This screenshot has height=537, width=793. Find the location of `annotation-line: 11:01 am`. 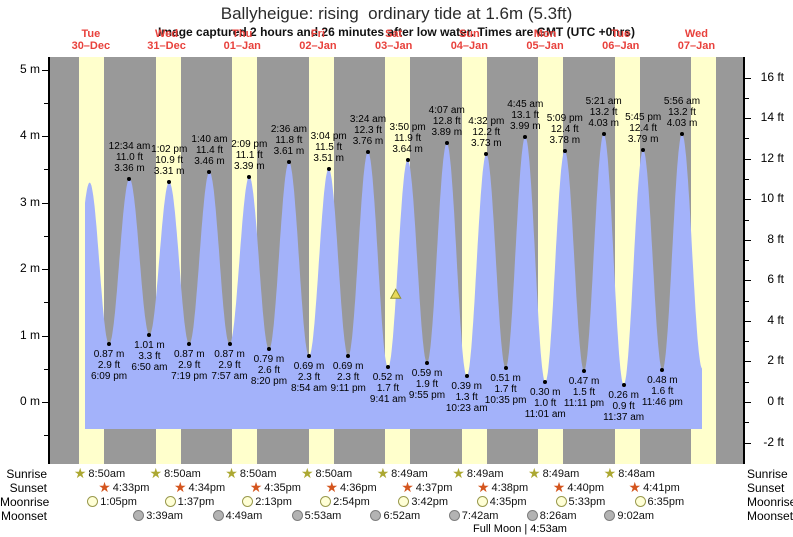

annotation-line: 11:01 am is located at coordinates (545, 415).